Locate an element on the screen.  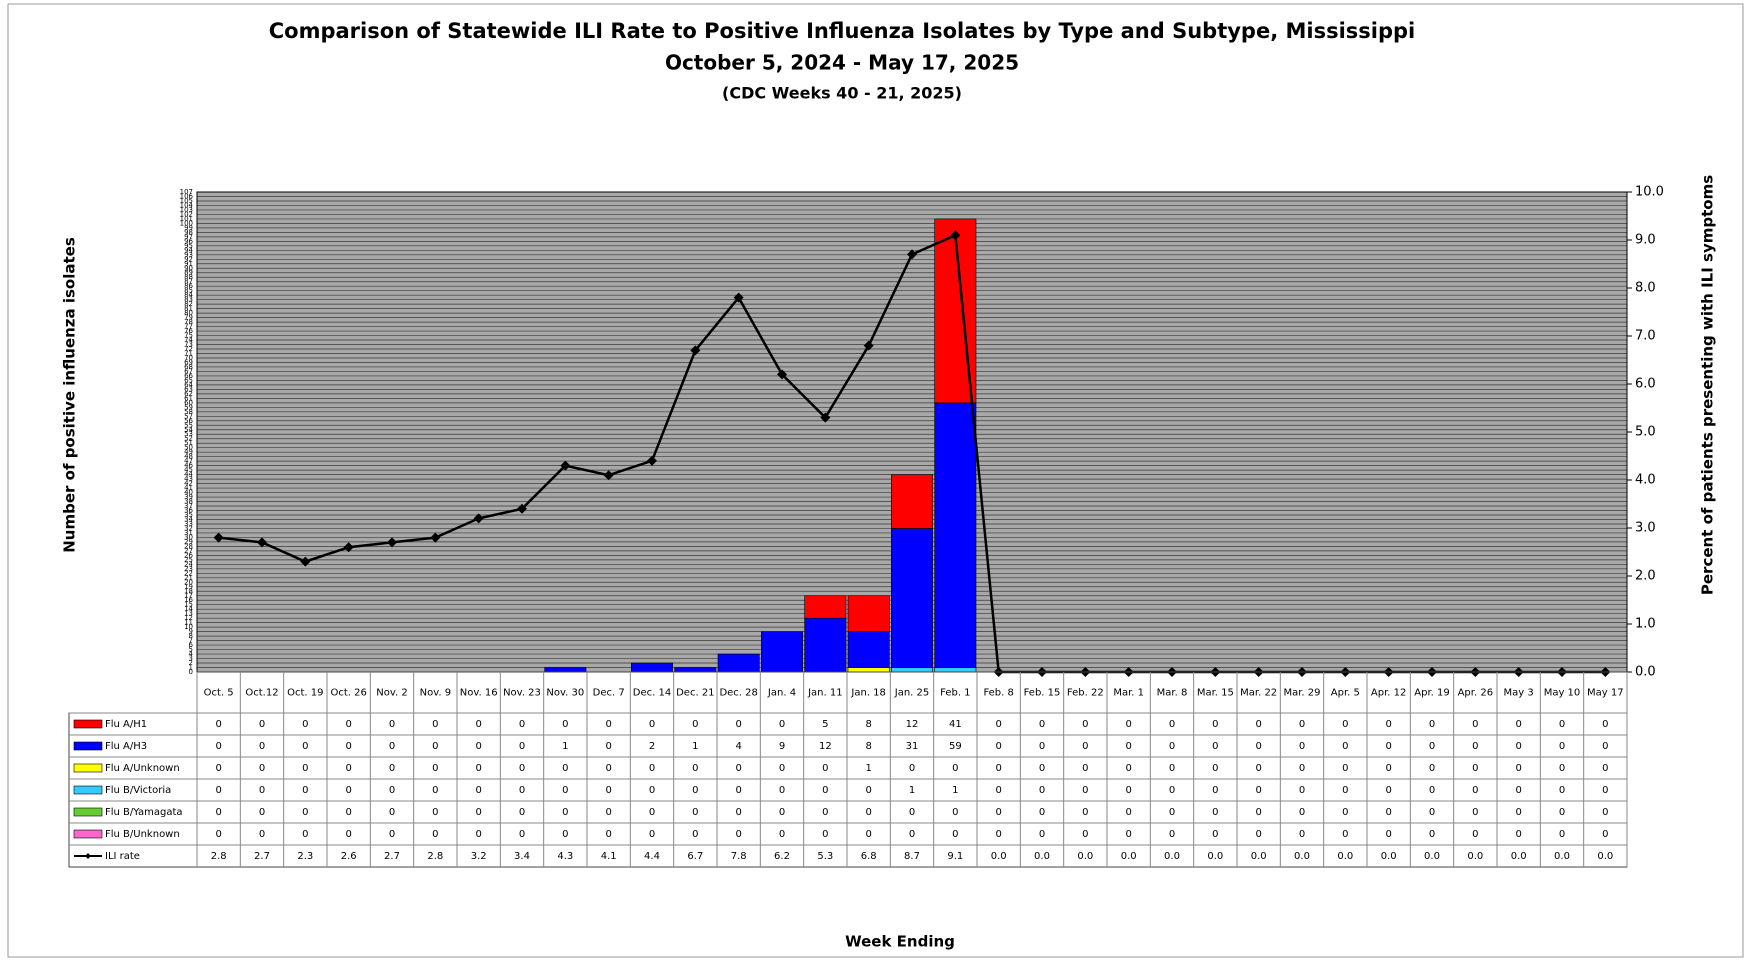
table-value: 4.1 is located at coordinates (609, 856).